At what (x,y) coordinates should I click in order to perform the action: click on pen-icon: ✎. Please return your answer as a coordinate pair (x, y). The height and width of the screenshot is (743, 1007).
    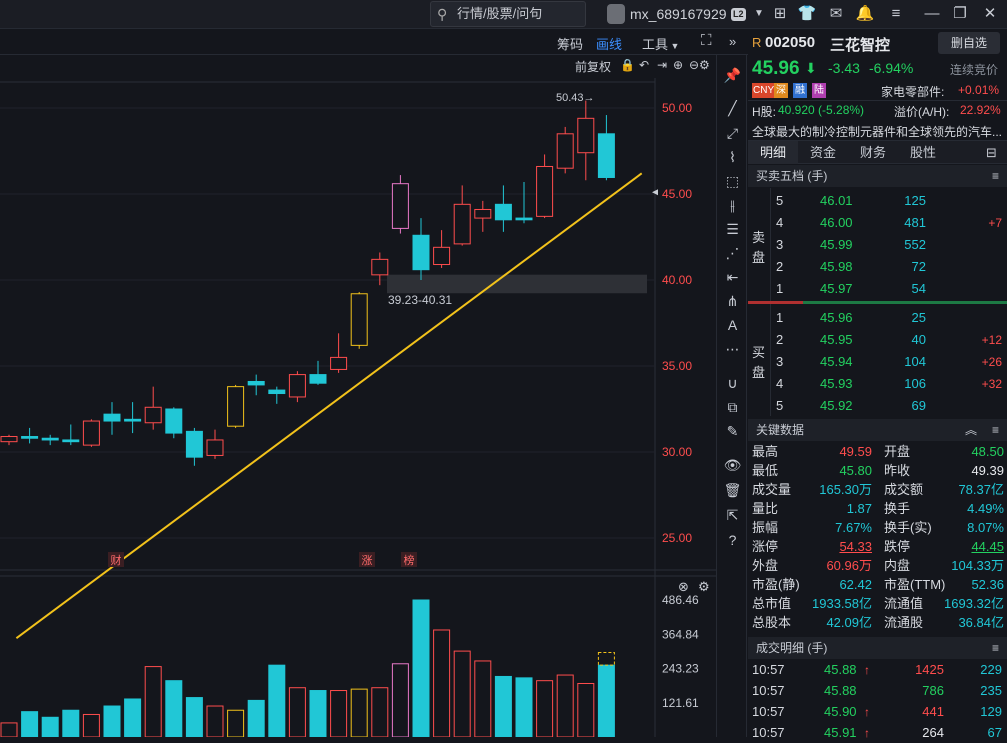
    Looking at the image, I should click on (732, 431).